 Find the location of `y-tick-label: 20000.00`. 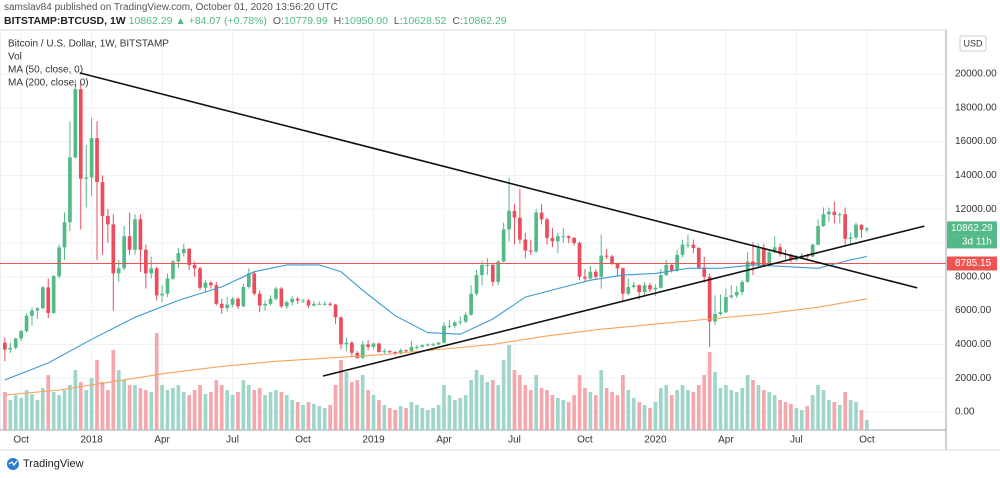

y-tick-label: 20000.00 is located at coordinates (976, 74).